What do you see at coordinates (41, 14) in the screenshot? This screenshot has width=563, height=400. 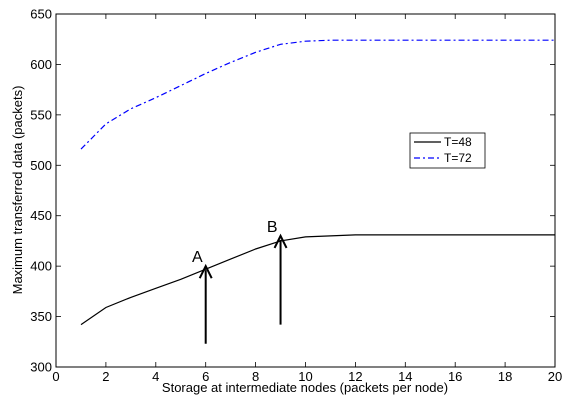 I see `y-tick-label: 650` at bounding box center [41, 14].